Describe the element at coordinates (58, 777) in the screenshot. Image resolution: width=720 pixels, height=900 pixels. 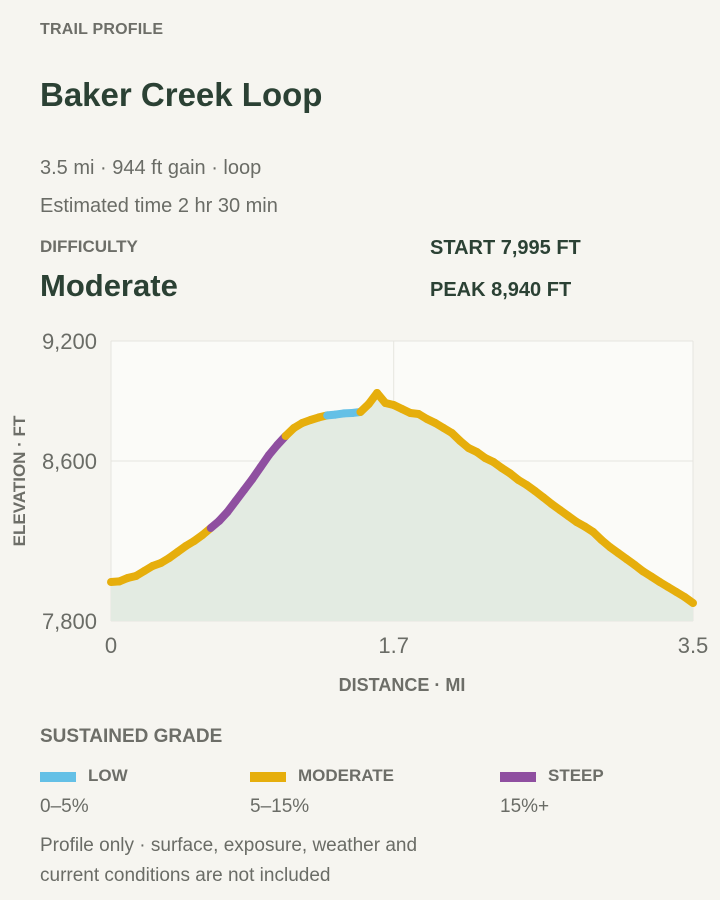
I see `legend-swatch-low` at that location.